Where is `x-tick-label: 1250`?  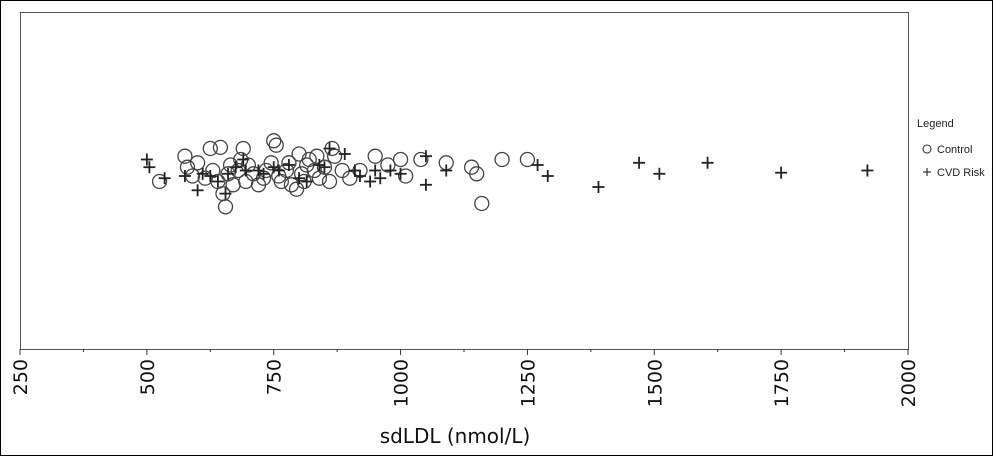 x-tick-label: 1250 is located at coordinates (528, 383).